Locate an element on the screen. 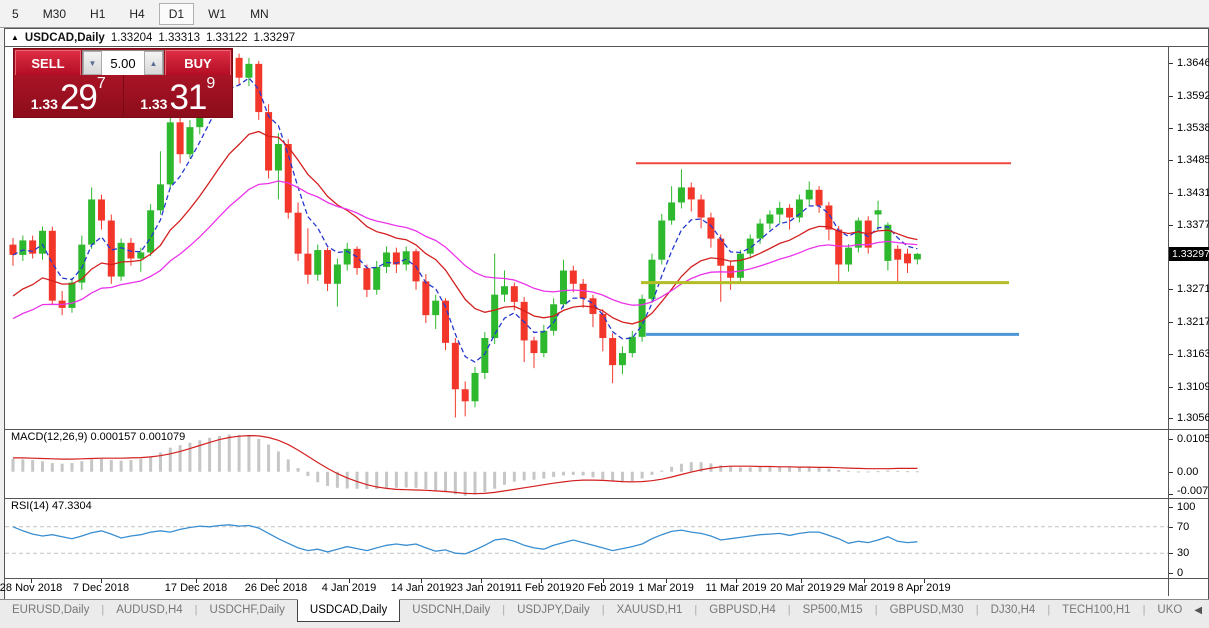  buy-price: 1.33 31 9 is located at coordinates (177, 96).